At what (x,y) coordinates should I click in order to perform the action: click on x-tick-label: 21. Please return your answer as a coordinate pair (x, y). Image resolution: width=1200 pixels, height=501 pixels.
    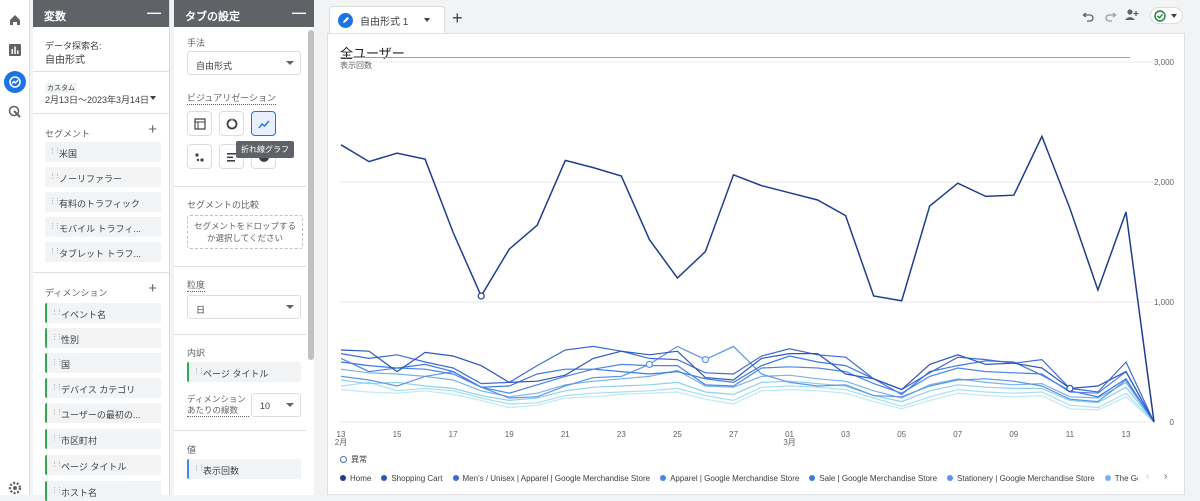
    Looking at the image, I should click on (565, 434).